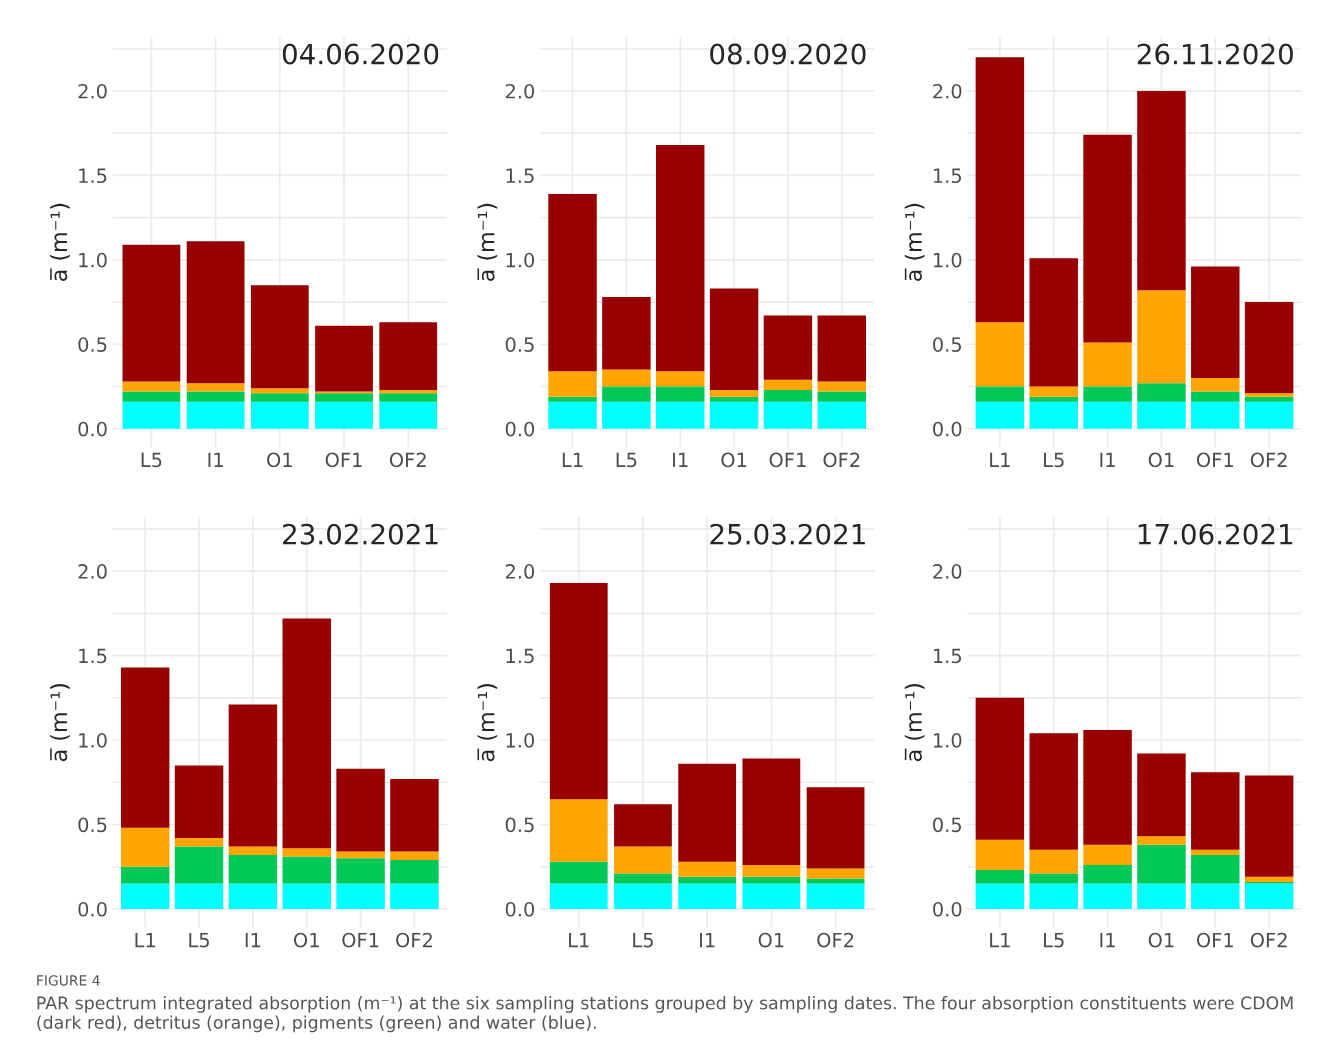  I want to click on caption: FIGURE 4, so click(68, 980).